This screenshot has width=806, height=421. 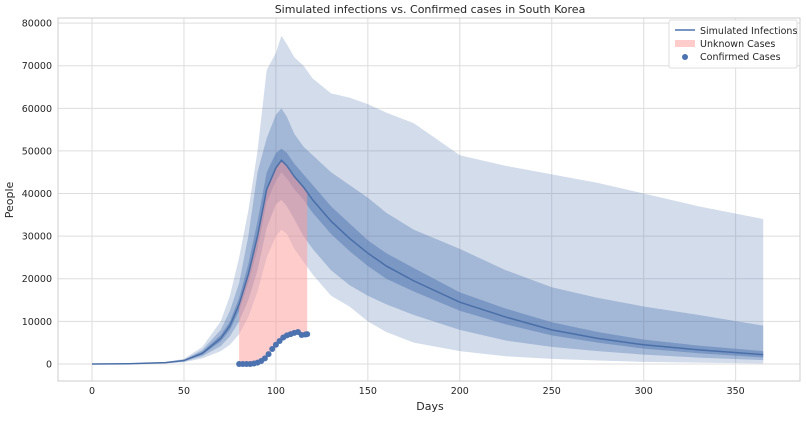 I want to click on y-axis-label: People, so click(x=9, y=199).